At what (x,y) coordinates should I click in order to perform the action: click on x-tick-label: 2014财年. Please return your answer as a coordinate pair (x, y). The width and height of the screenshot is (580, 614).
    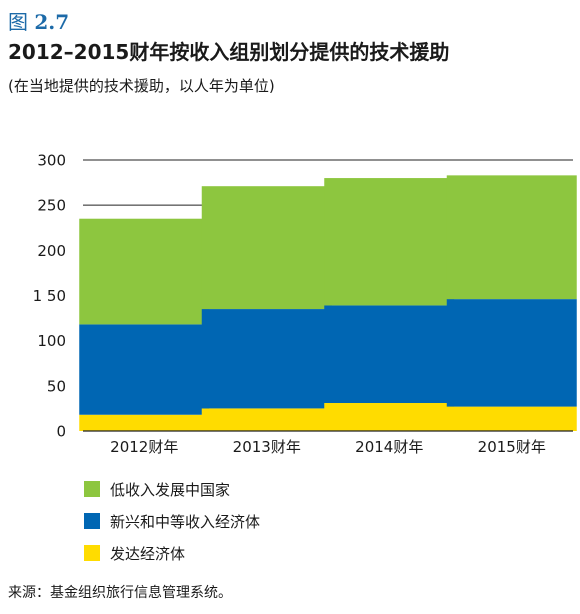
    Looking at the image, I should click on (389, 447).